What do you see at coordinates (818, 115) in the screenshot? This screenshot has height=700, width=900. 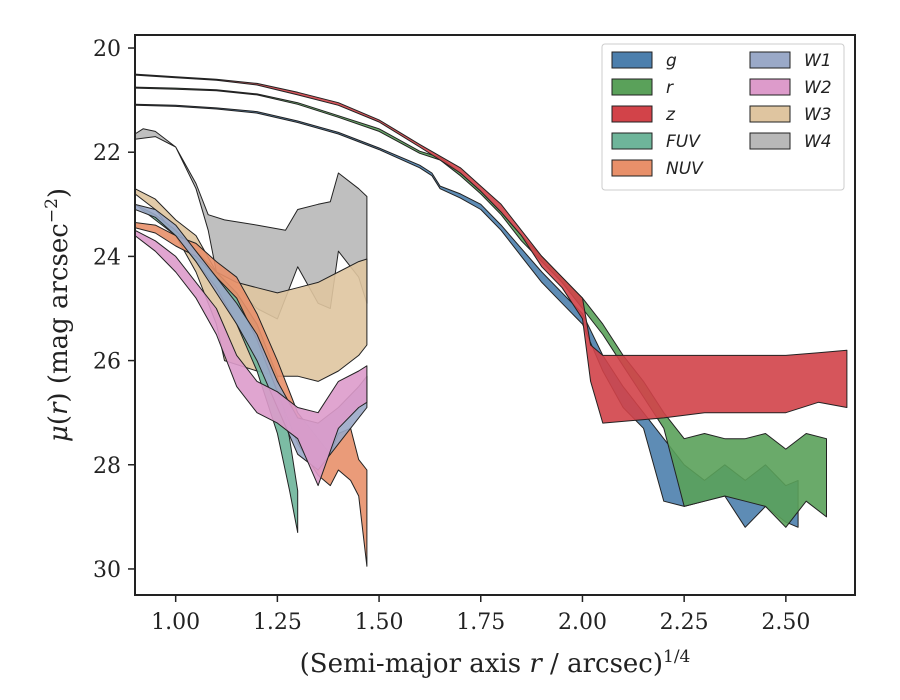 I see `legend-label-w3: W3` at bounding box center [818, 115].